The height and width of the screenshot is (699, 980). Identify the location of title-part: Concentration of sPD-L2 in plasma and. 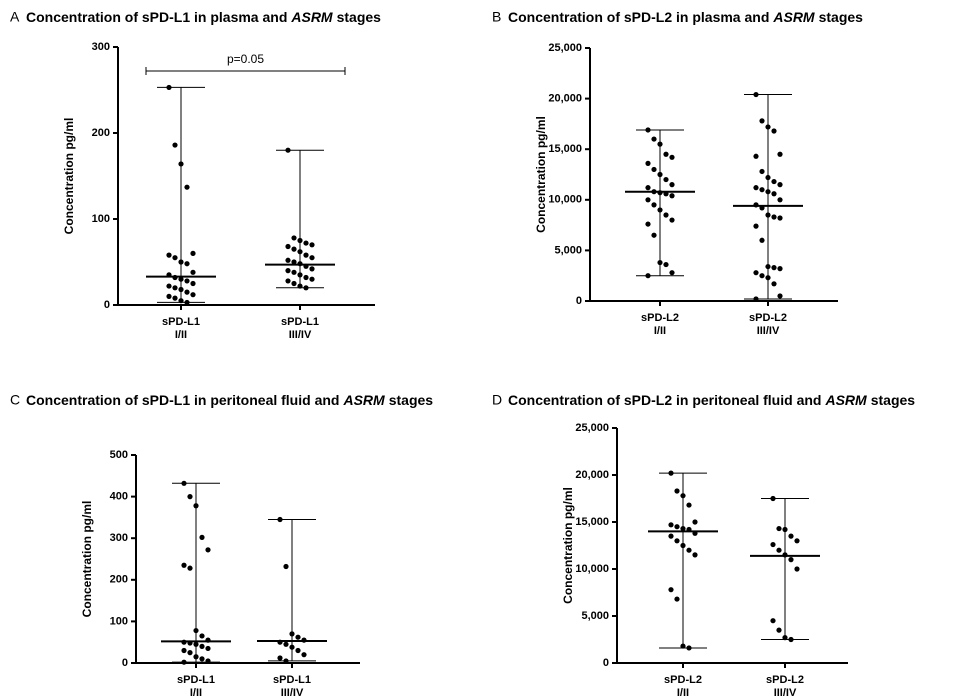
(638, 17).